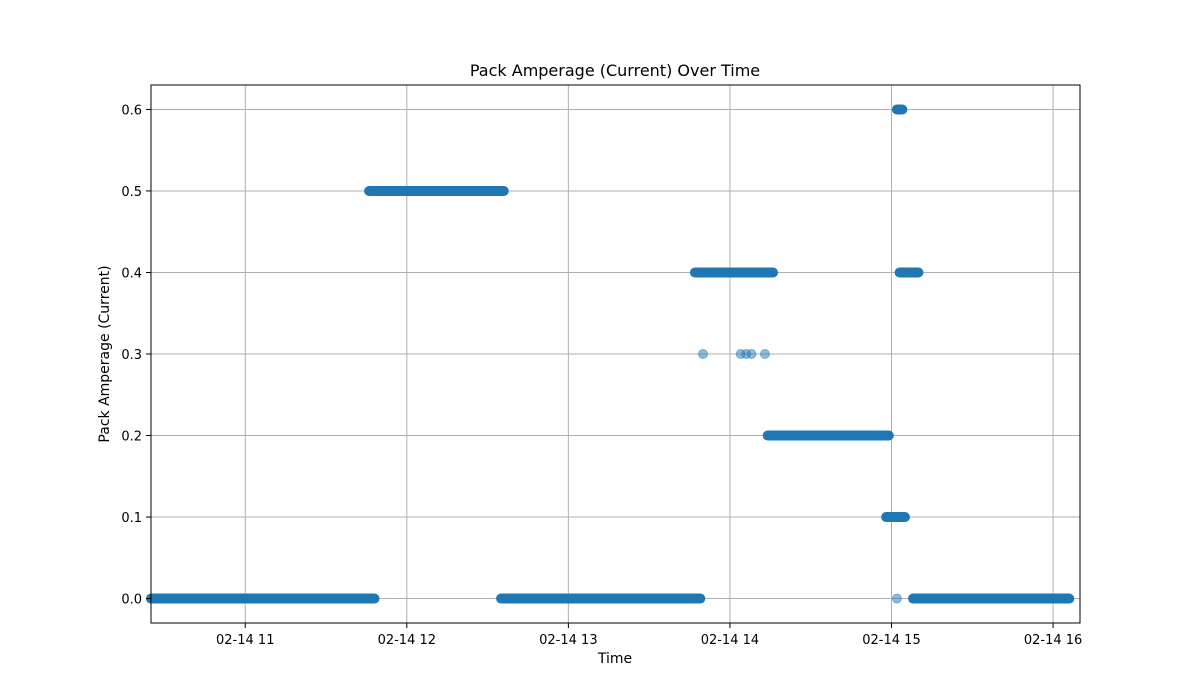 Image resolution: width=1200 pixels, height=700 pixels. Describe the element at coordinates (131, 273) in the screenshot. I see `y-tick-label: 0.4` at that location.